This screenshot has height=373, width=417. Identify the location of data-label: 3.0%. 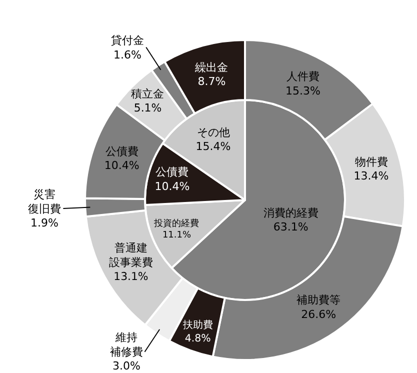
(126, 366).